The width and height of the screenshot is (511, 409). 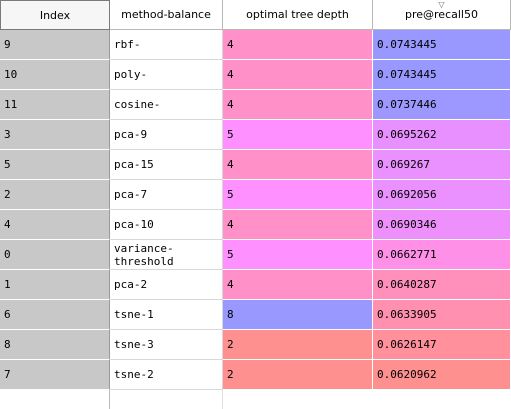 I want to click on table-row: 0 variance- threshold 5 0.0662771, so click(x=255, y=255).